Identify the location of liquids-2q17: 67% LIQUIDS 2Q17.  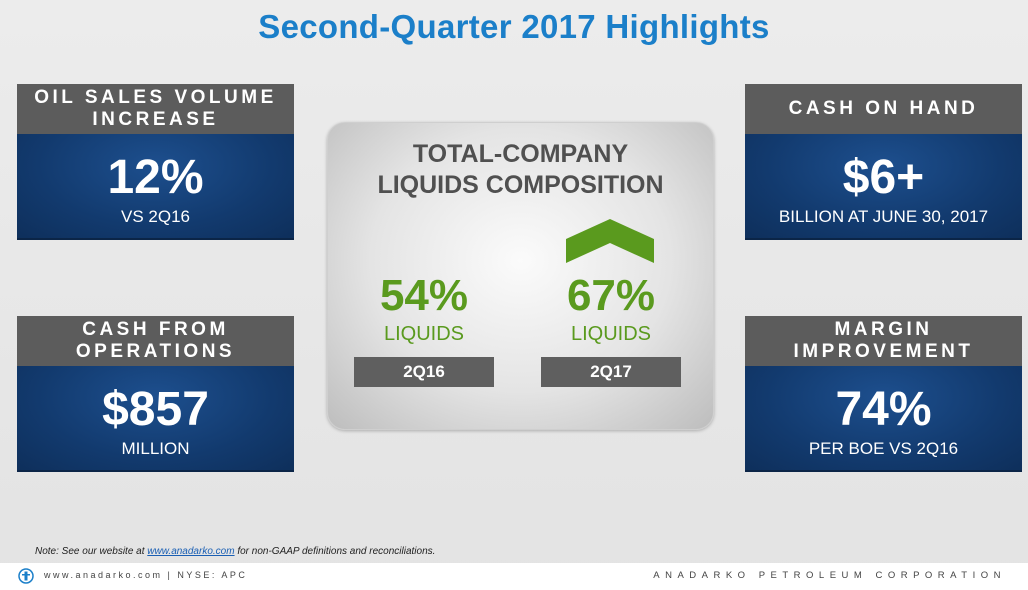
(611, 330).